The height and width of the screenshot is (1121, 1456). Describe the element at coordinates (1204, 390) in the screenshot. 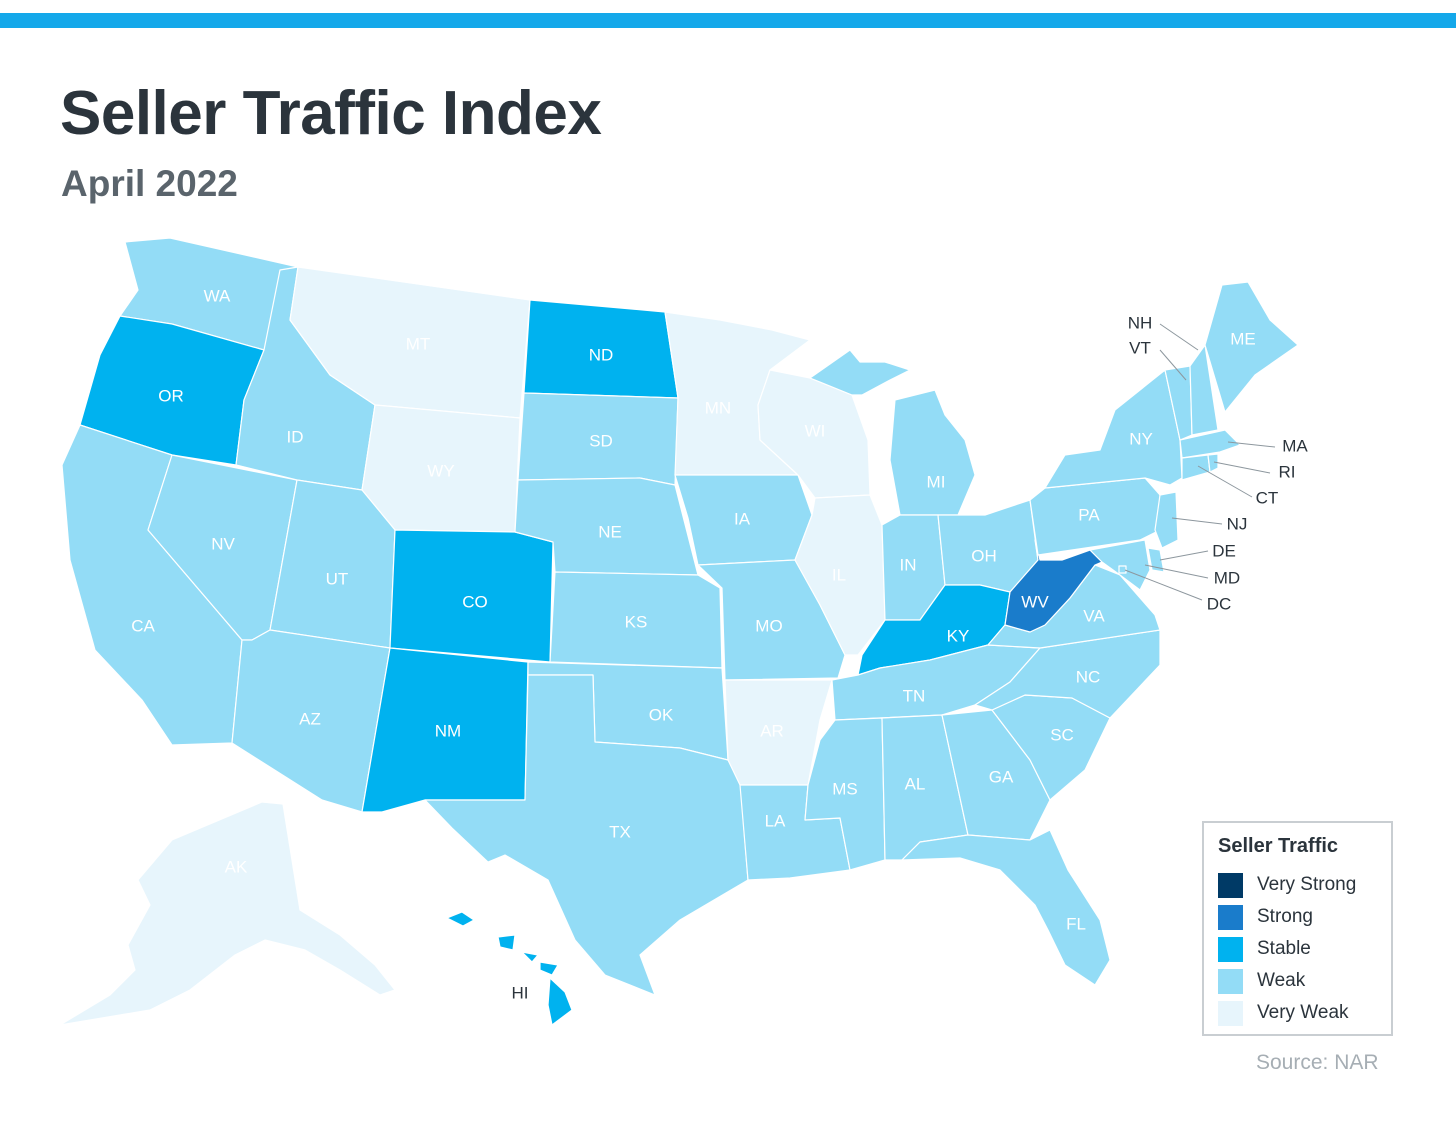

I see `state-NH` at that location.